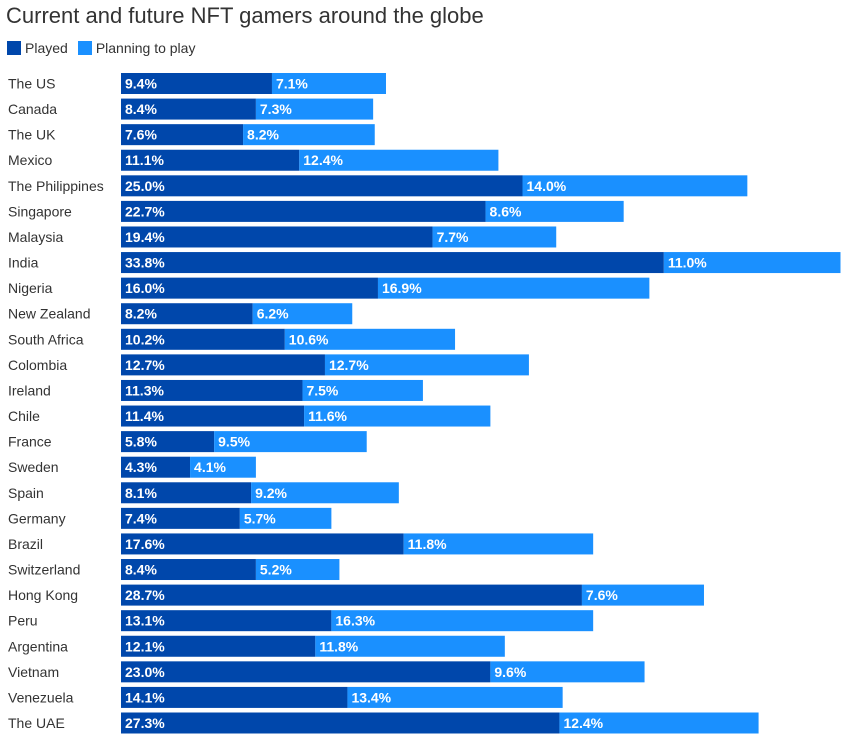 This screenshot has width=850, height=738. I want to click on data-label-played: 7.6%, so click(141, 135).